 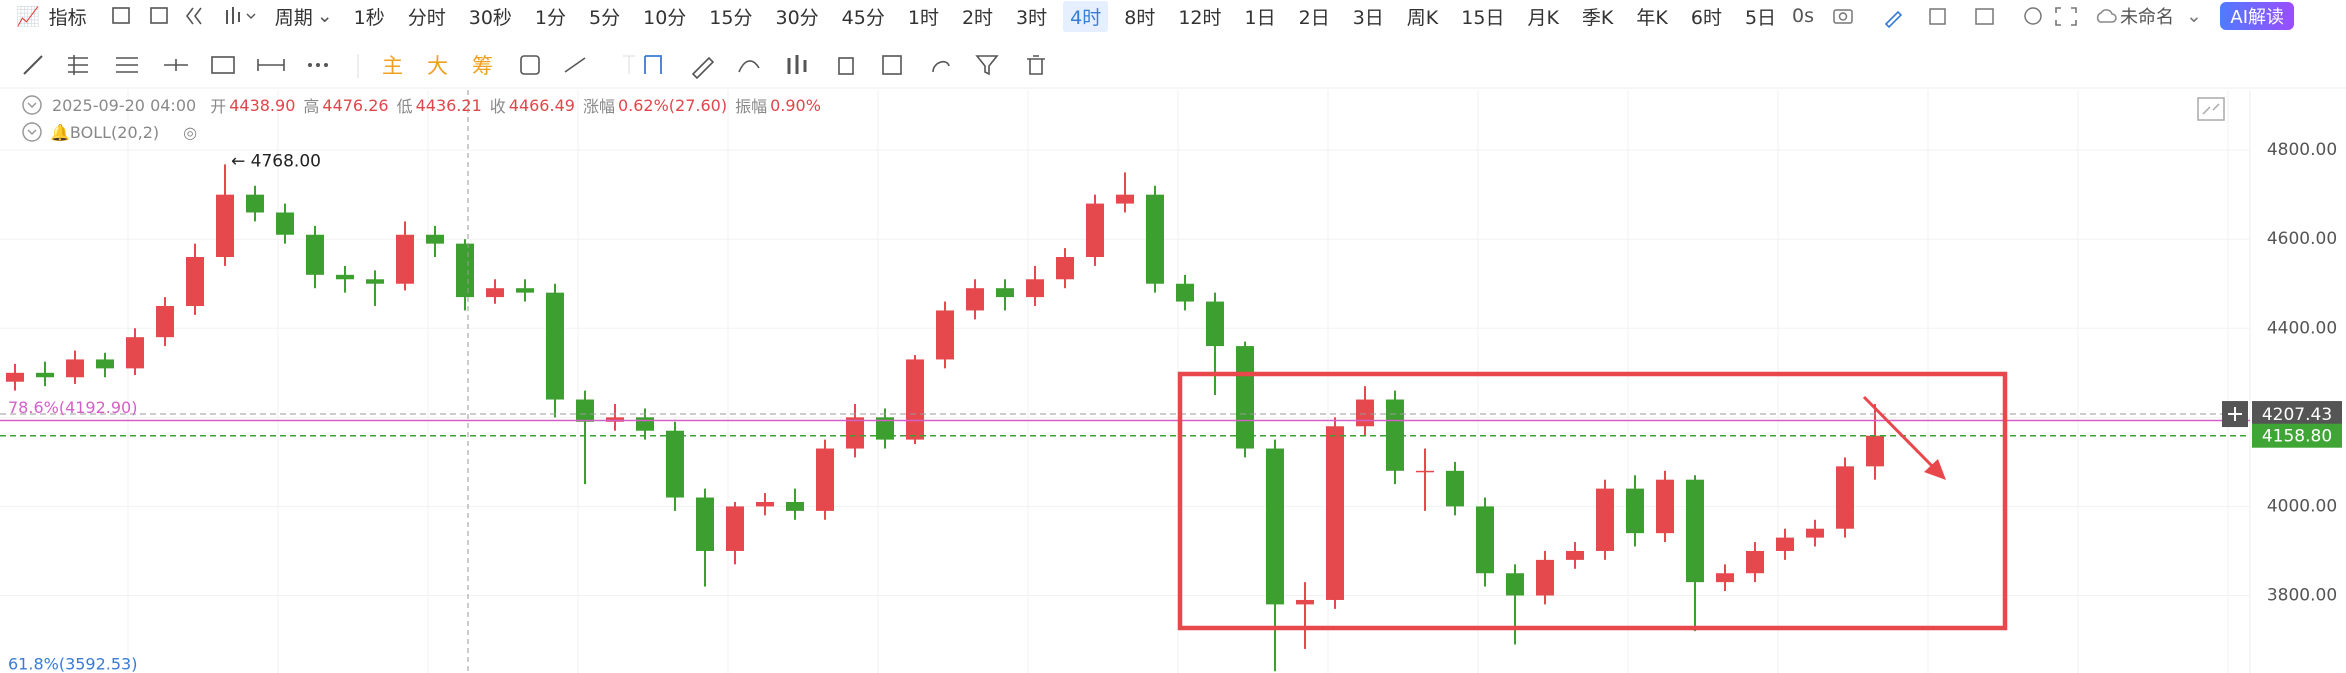 What do you see at coordinates (1597, 17) in the screenshot?
I see `interval-button: 季K` at bounding box center [1597, 17].